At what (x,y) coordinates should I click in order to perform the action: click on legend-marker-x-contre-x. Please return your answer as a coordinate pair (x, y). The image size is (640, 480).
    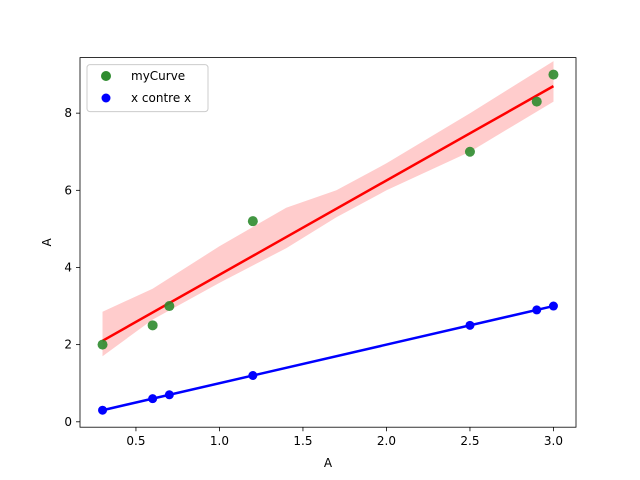
    Looking at the image, I should click on (106, 98).